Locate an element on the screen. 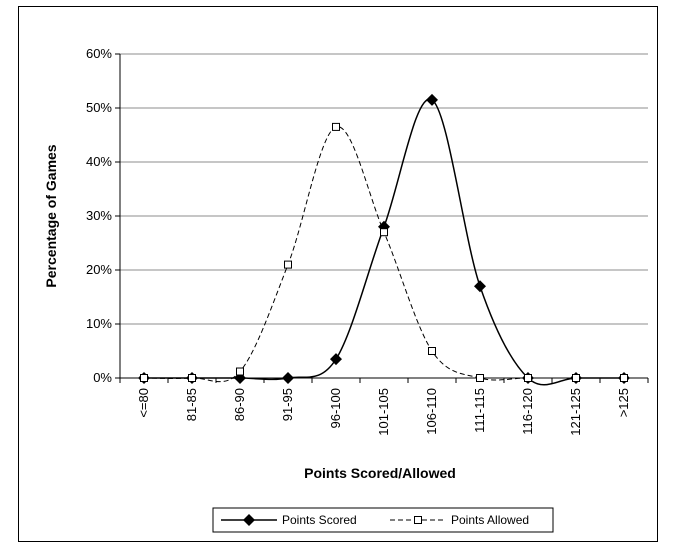 Image resolution: width=675 pixels, height=544 pixels. x-tick-label: 116-120 is located at coordinates (527, 411).